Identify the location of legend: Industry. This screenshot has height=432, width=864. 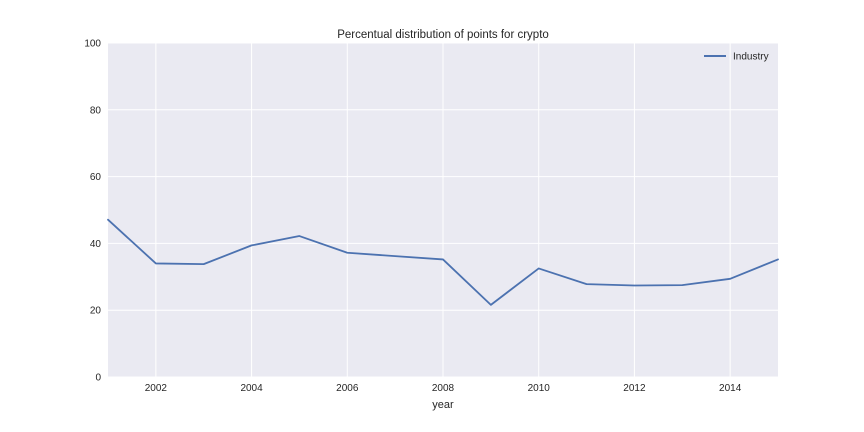
(736, 57).